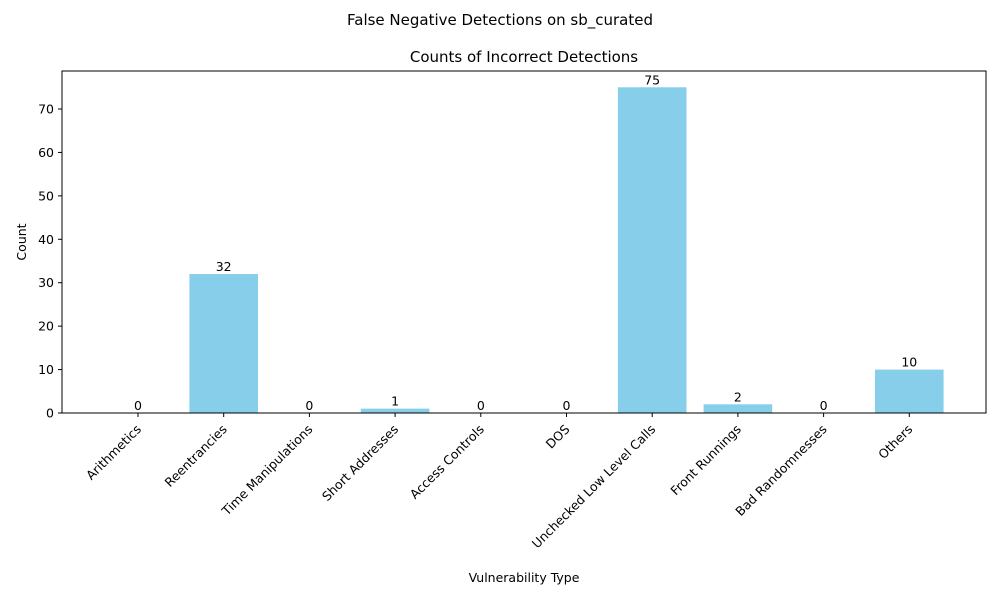 The height and width of the screenshot is (600, 1000). I want to click on bar-reentrancies, so click(223, 343).